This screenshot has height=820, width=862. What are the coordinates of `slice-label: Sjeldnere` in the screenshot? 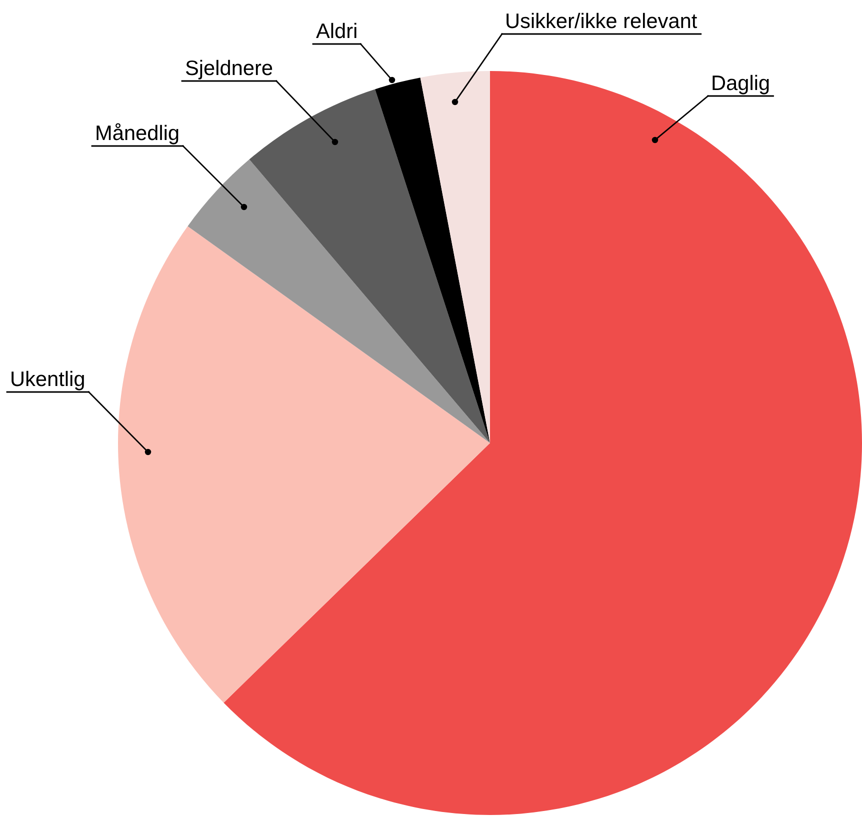 It's located at (229, 70).